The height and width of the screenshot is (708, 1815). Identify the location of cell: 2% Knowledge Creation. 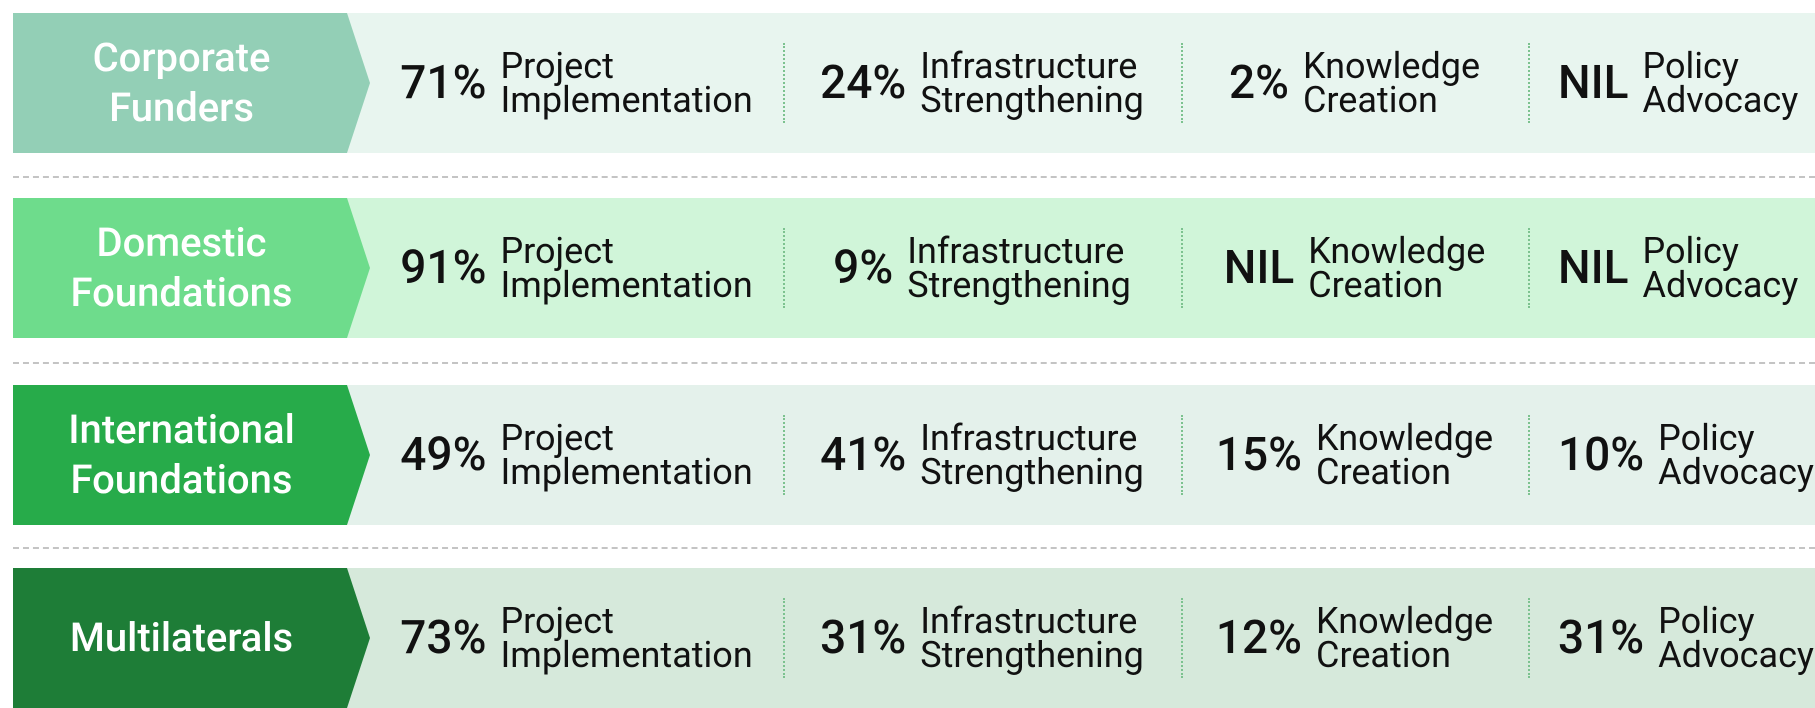
(1354, 83).